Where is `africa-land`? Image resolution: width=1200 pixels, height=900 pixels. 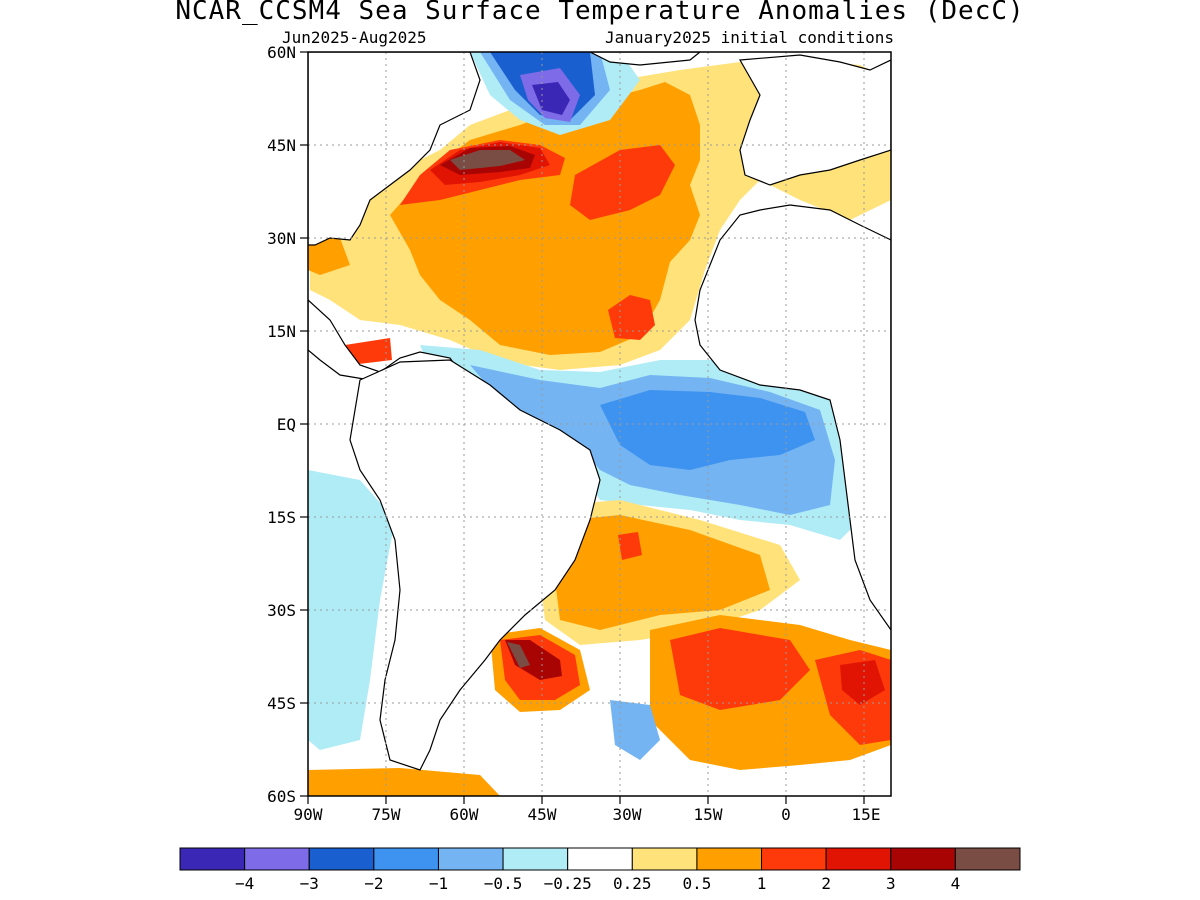 africa-land is located at coordinates (792, 418).